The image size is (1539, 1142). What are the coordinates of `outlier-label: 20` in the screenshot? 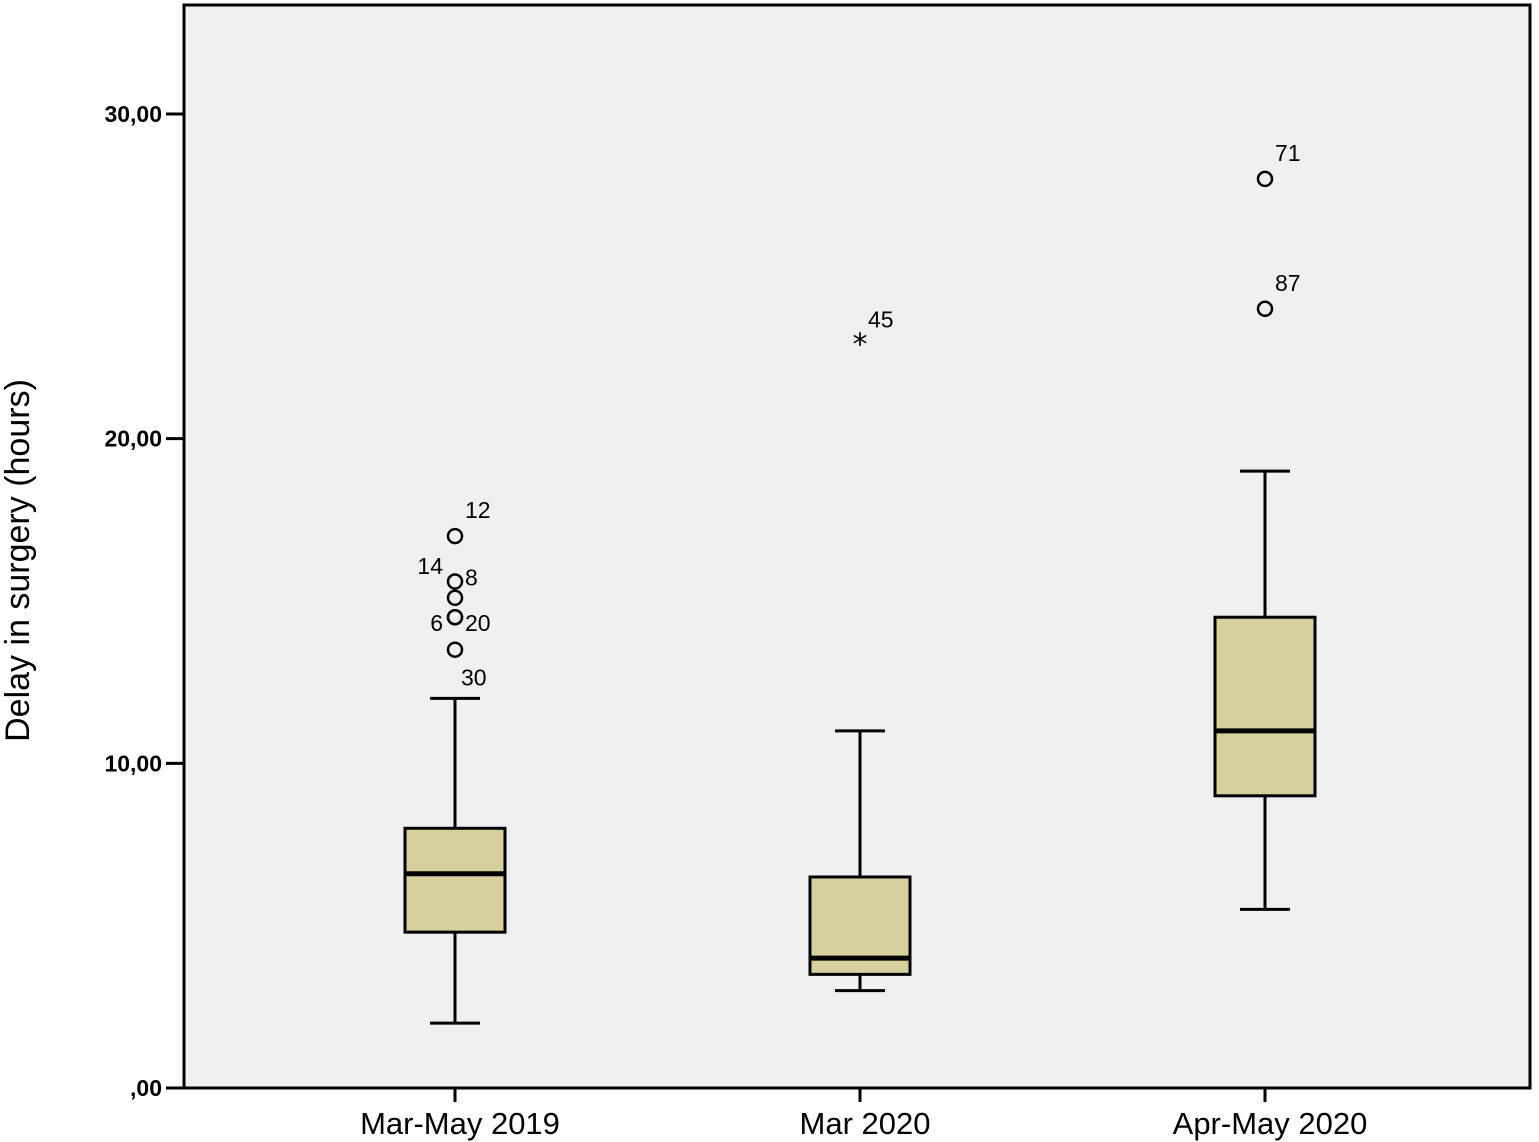 It's located at (478, 623).